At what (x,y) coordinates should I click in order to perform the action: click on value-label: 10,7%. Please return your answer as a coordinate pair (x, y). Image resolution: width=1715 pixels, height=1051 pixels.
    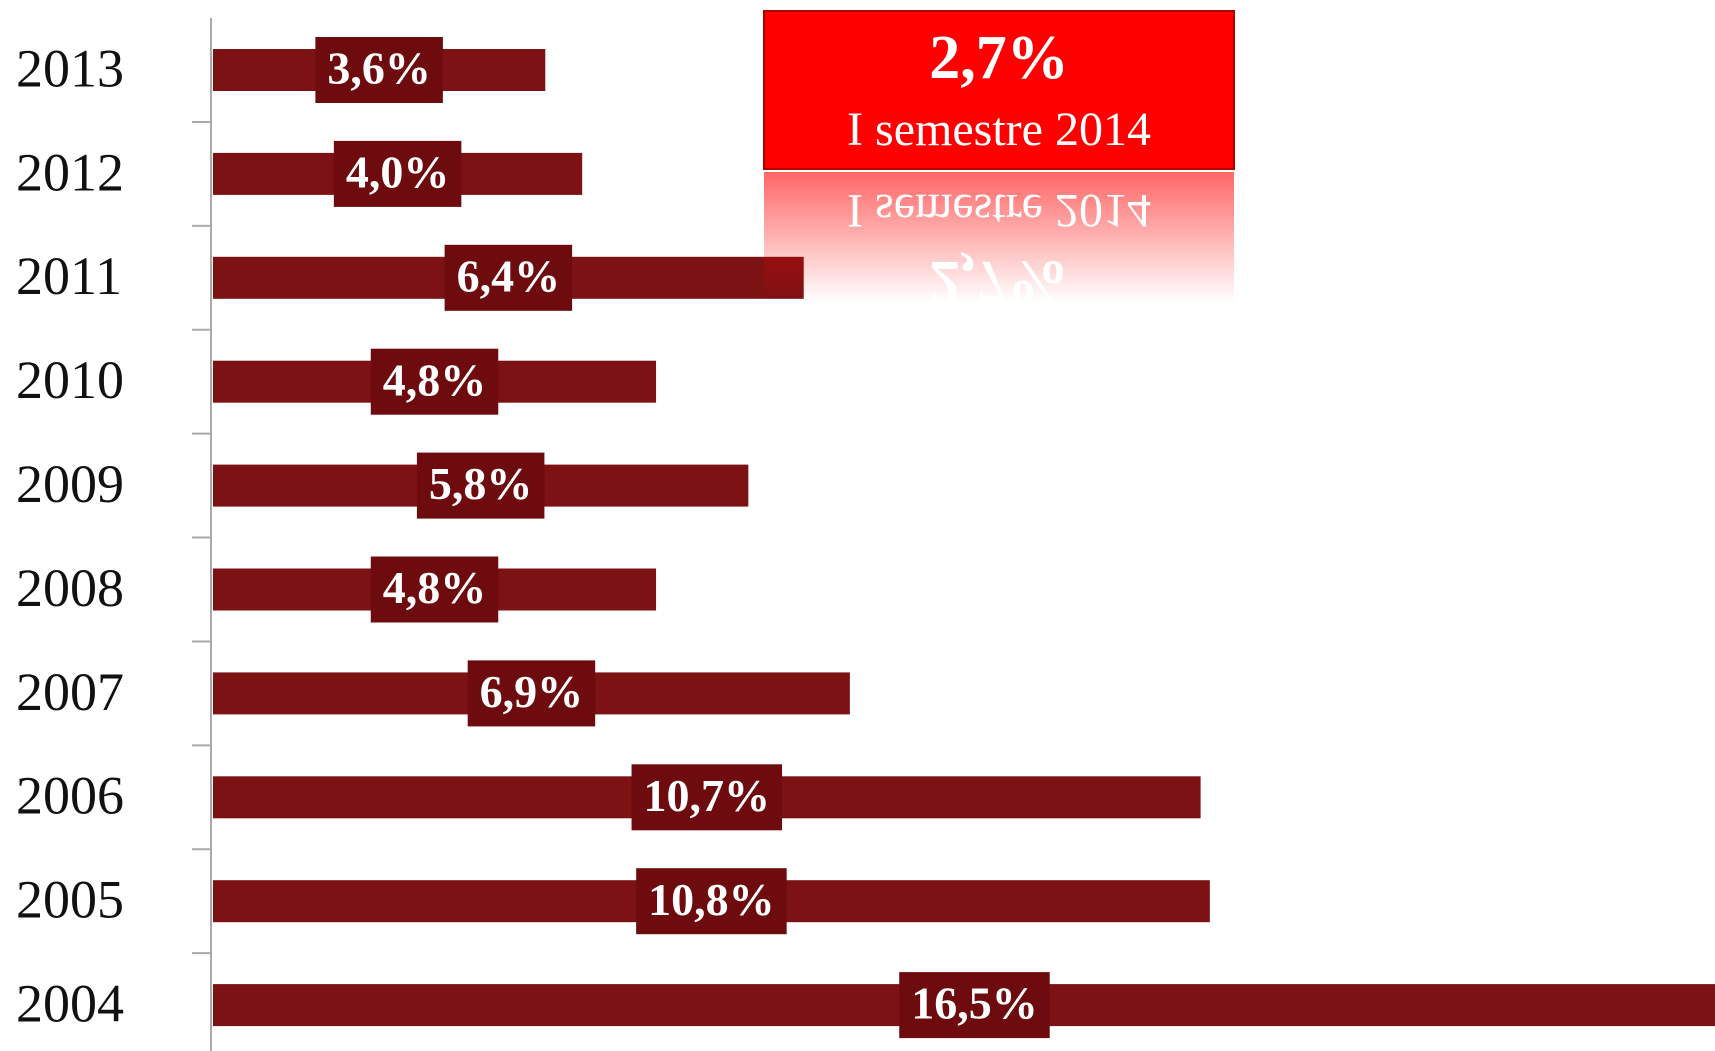
    Looking at the image, I should click on (707, 795).